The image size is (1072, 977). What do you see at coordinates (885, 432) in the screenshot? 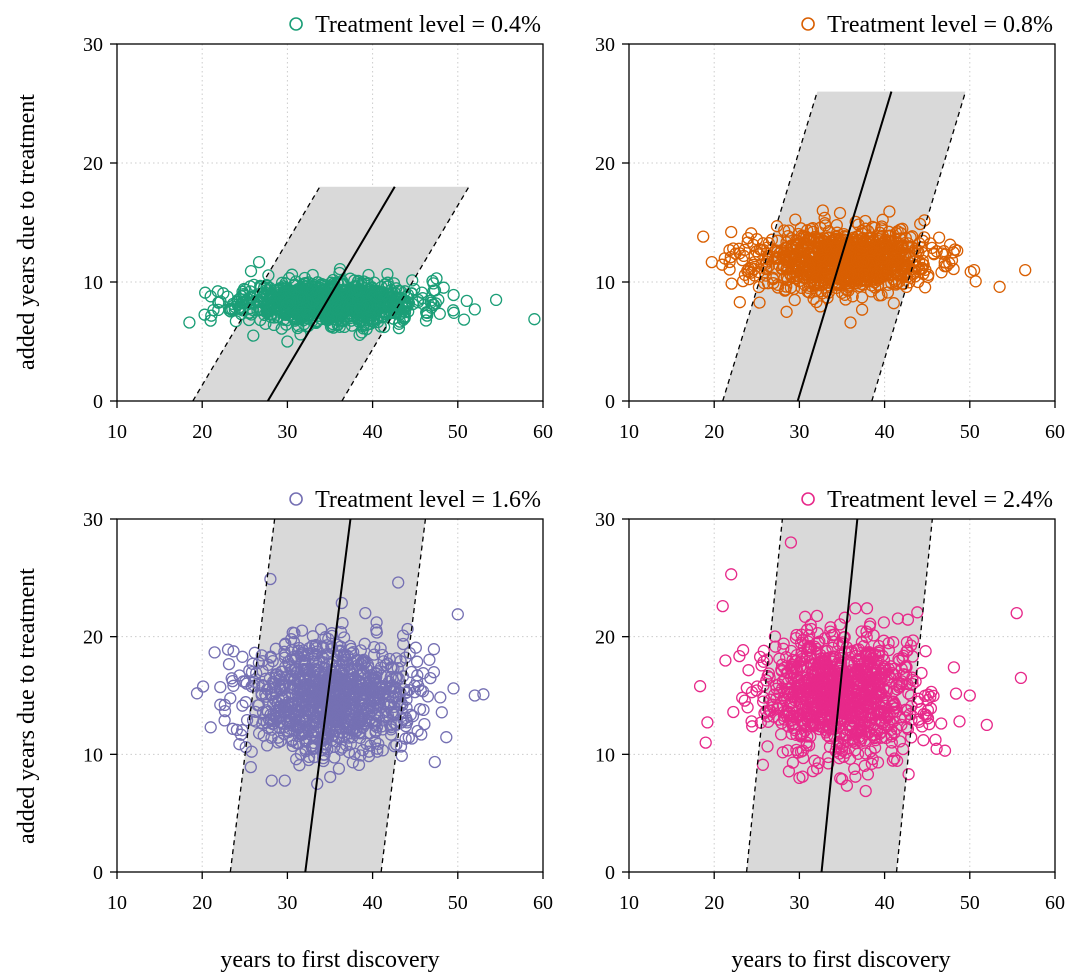
I see `x-tick-label: 40` at bounding box center [885, 432].